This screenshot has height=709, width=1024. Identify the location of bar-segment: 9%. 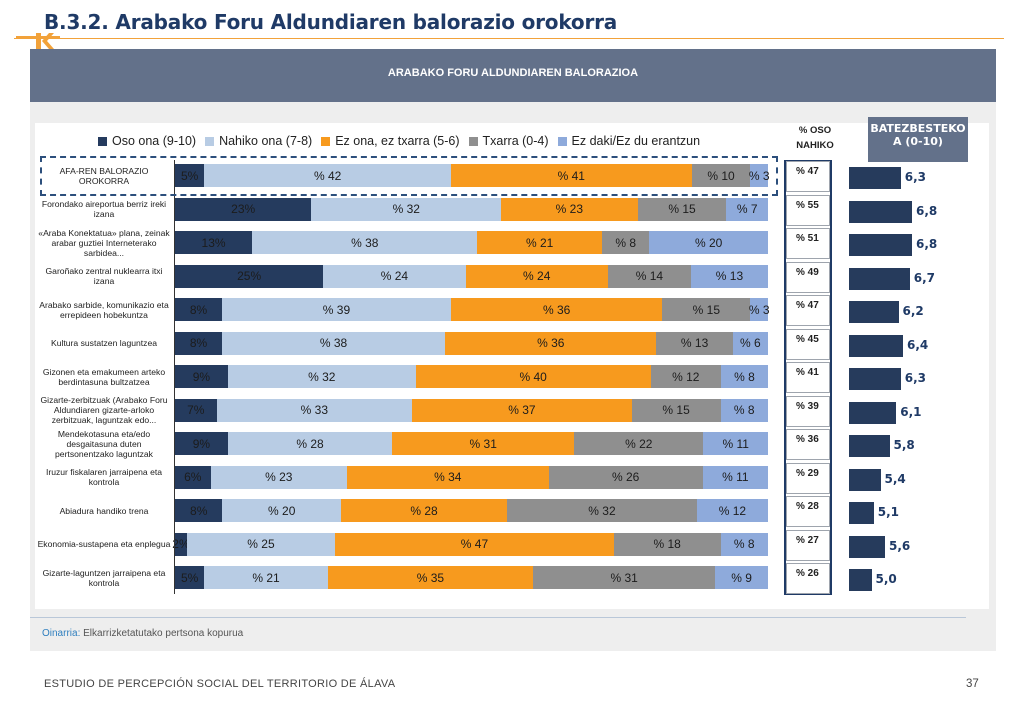
(201, 376).